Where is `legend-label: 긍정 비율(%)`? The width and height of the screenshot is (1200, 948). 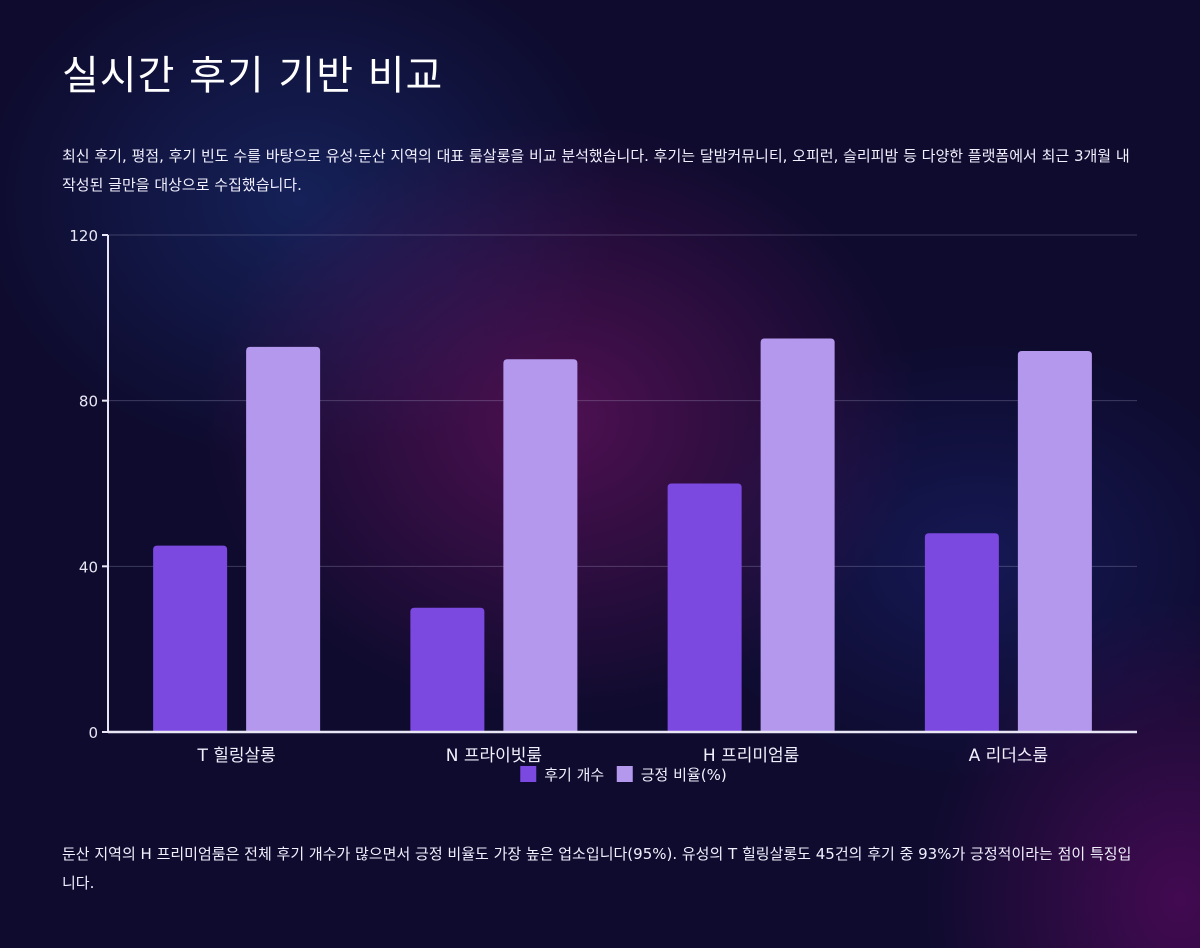 legend-label: 긍정 비율(%) is located at coordinates (684, 775).